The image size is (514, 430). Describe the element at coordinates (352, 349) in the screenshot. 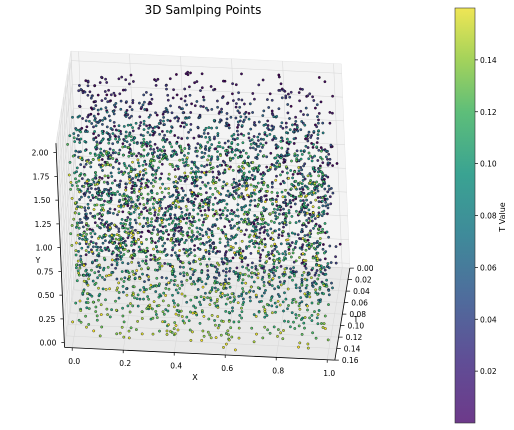

I see `tick-label: 0.14` at that location.